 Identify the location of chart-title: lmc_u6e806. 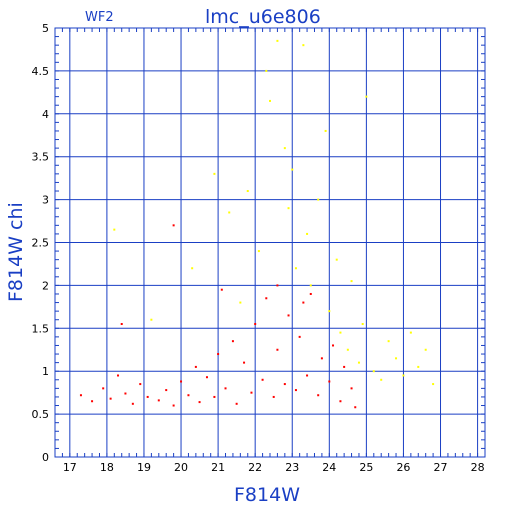
(263, 17).